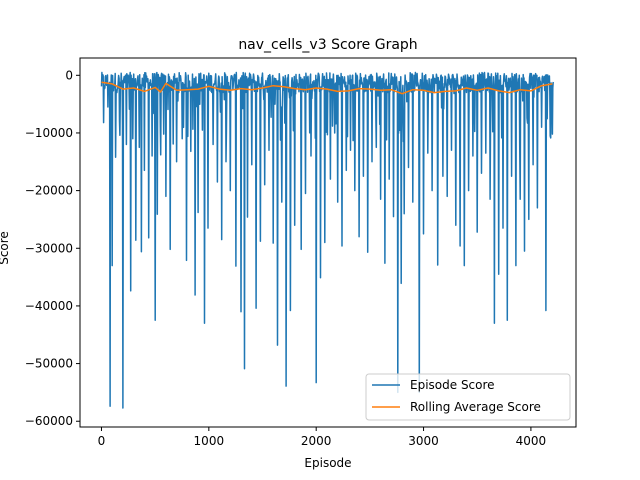 This screenshot has width=640, height=480. Describe the element at coordinates (102, 441) in the screenshot. I see `x-tick-label: 0` at that location.